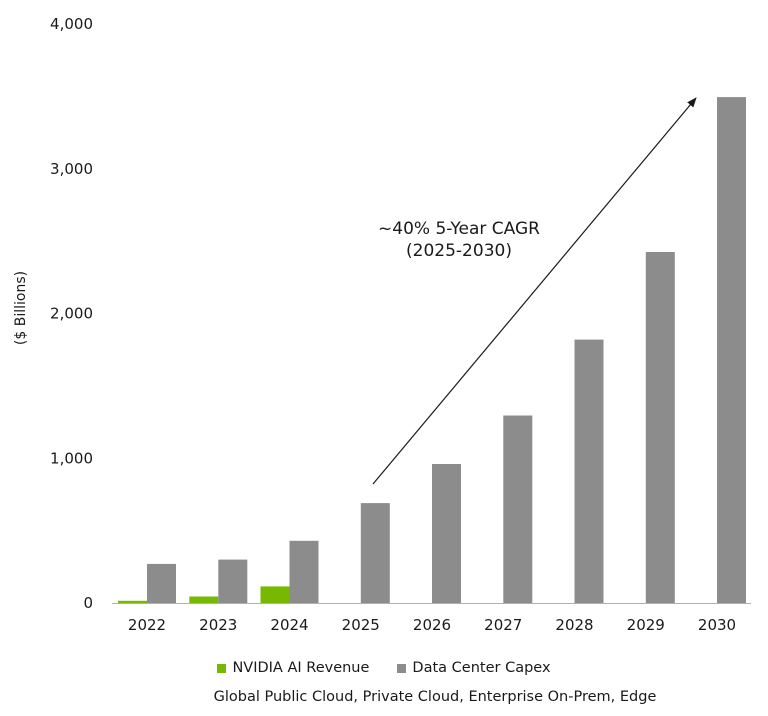 The height and width of the screenshot is (716, 768). What do you see at coordinates (222, 668) in the screenshot?
I see `legend-swatch-nvidia` at bounding box center [222, 668].